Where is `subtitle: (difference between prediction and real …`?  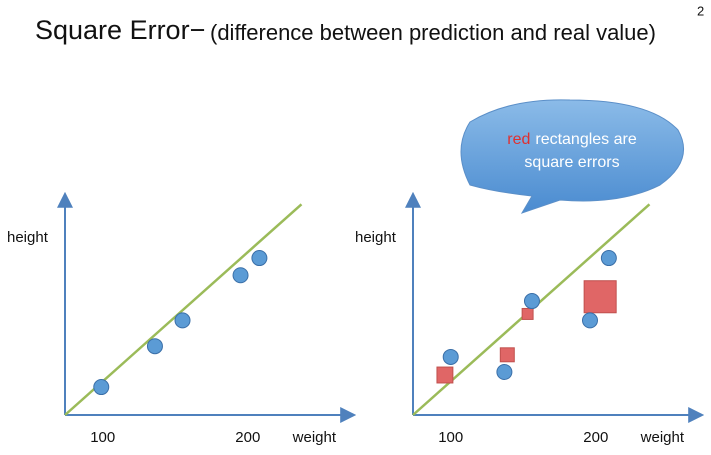 subtitle: (difference between prediction and real … is located at coordinates (433, 32).